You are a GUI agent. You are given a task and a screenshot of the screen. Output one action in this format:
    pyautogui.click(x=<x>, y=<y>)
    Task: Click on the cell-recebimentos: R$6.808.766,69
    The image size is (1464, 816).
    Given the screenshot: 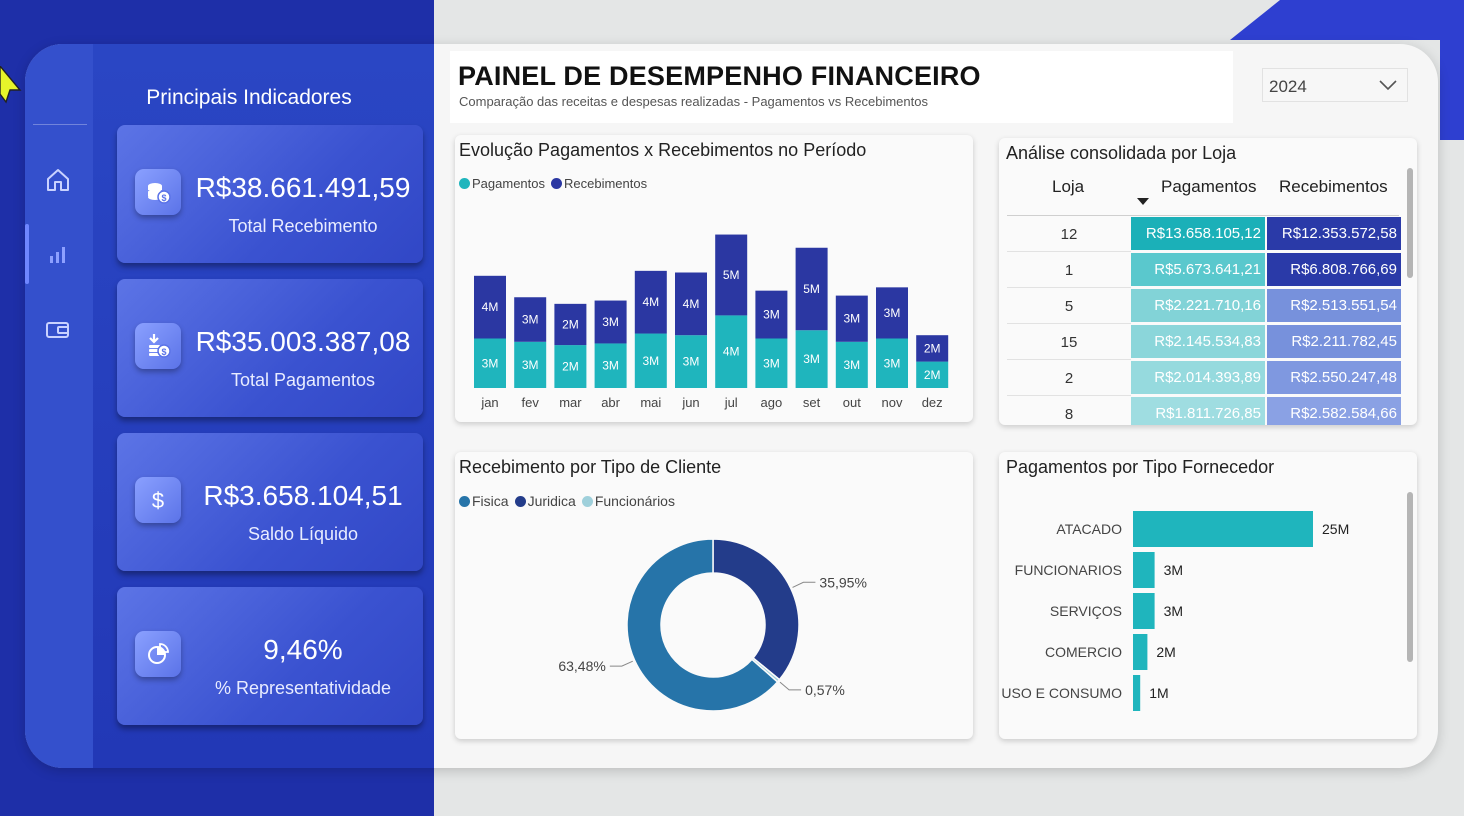 What is the action you would take?
    pyautogui.click(x=1334, y=269)
    